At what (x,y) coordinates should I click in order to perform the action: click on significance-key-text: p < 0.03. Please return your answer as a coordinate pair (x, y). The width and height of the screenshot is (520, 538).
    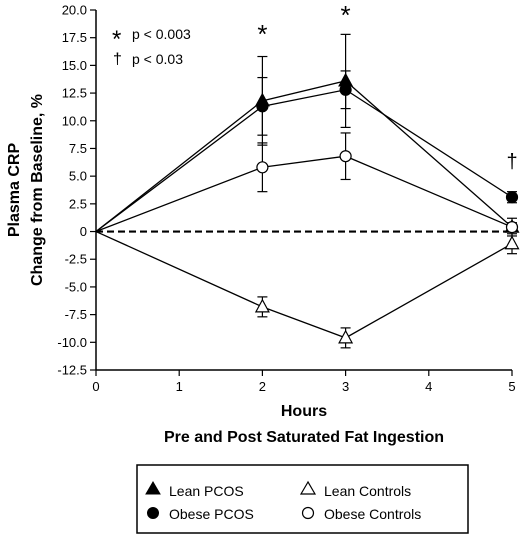
    Looking at the image, I should click on (157, 59).